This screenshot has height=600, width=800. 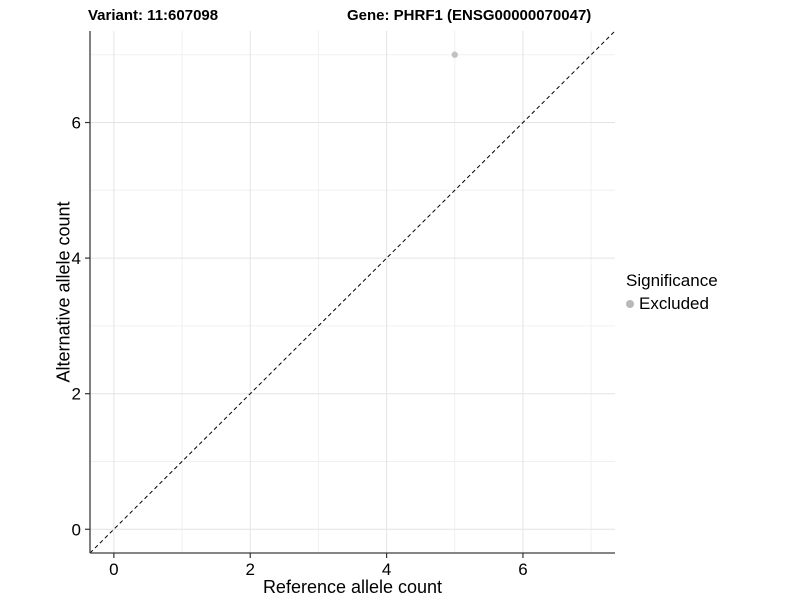 I want to click on data-point, so click(x=454, y=54).